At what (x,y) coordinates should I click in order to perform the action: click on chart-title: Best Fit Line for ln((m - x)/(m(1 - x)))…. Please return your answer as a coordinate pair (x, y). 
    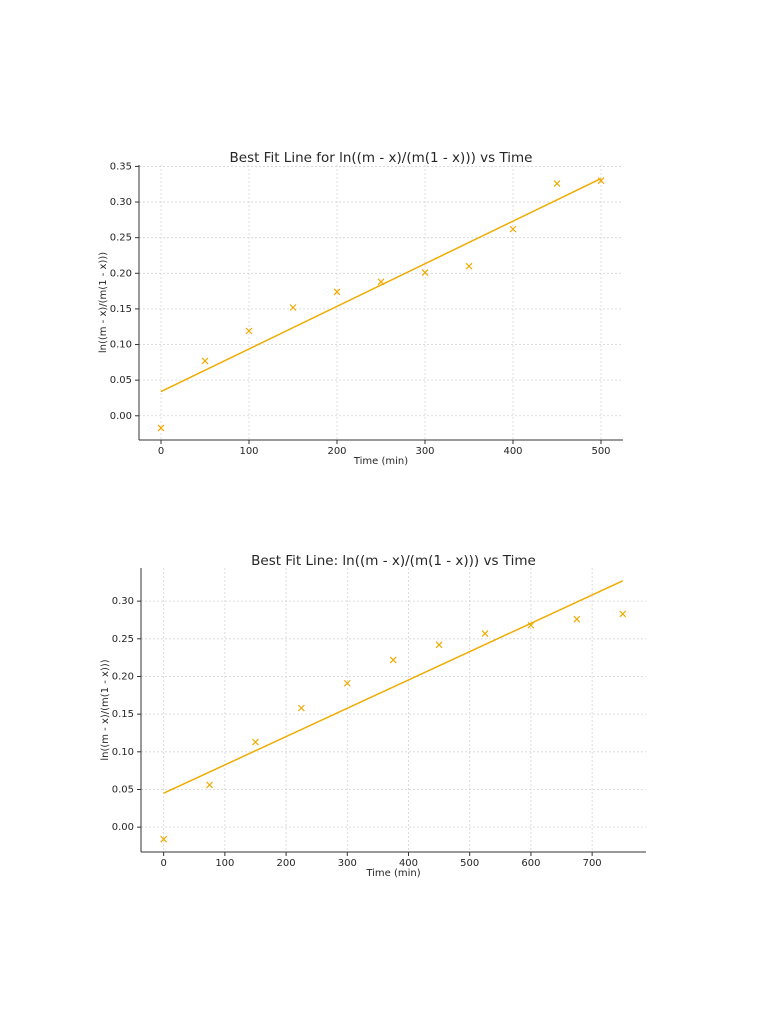
    Looking at the image, I should click on (381, 158).